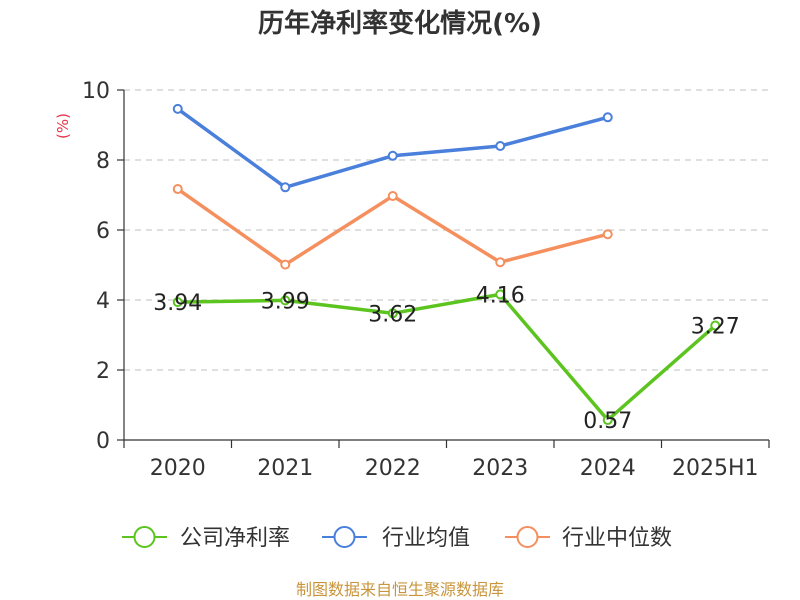 This screenshot has height=600, width=800. Describe the element at coordinates (178, 468) in the screenshot. I see `x-tick-label: 2020` at that location.